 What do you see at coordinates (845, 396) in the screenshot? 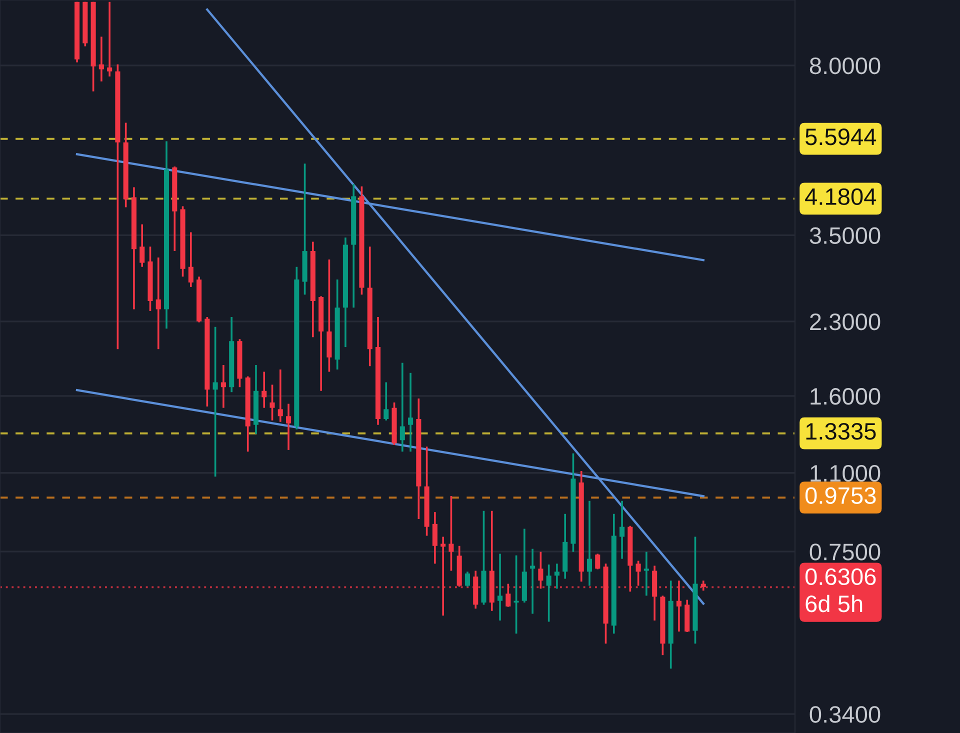
I see `y-tick-label: 1.6000` at bounding box center [845, 396].